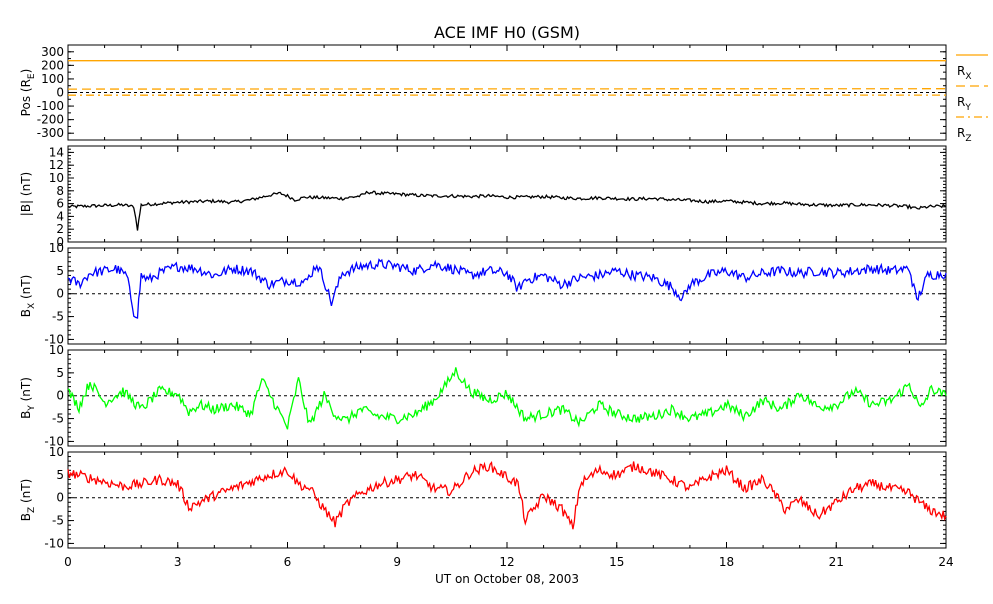  I want to click on y-axis-label: BZ (nT), so click(28, 500).